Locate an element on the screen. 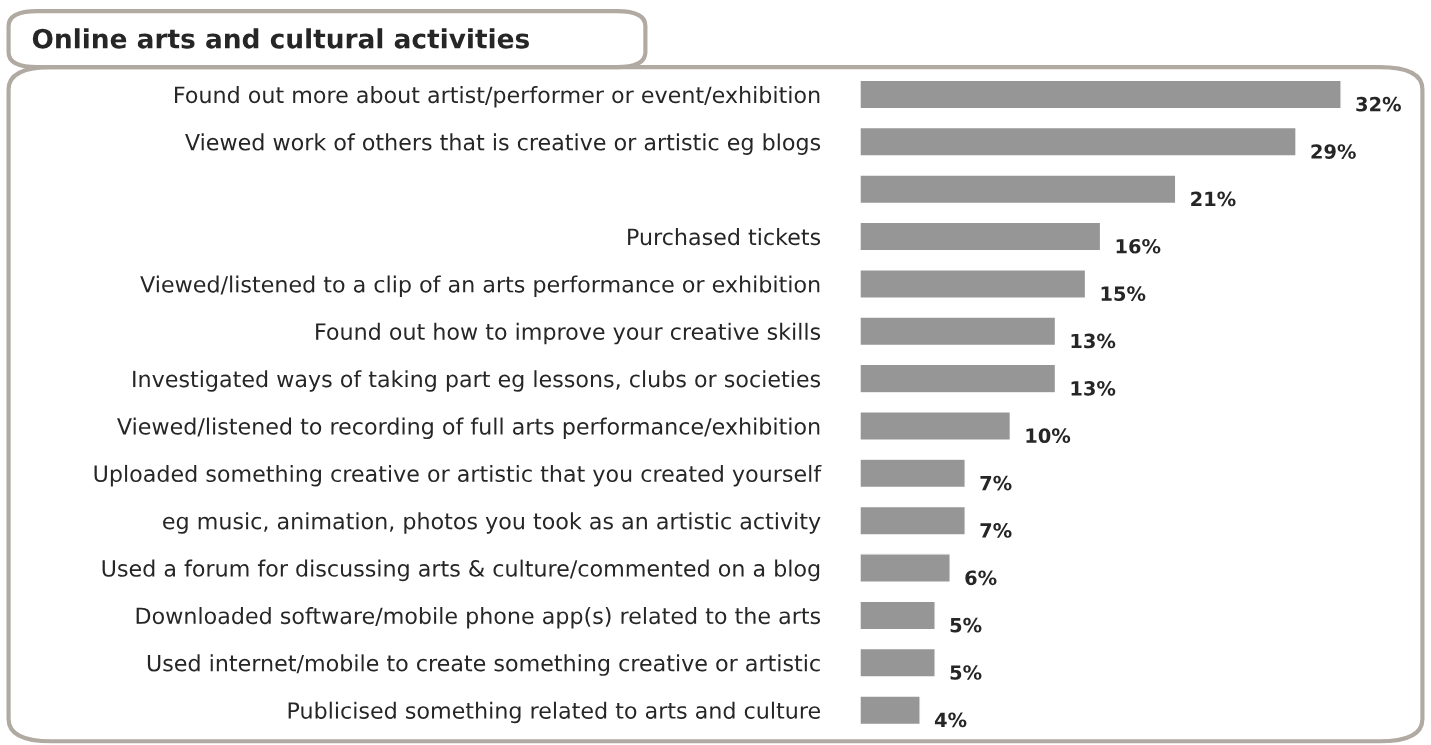 The height and width of the screenshot is (745, 1431). y-tick-label: Investigated ways of taking part eg lessons, clubs or societies is located at coordinates (477, 381).